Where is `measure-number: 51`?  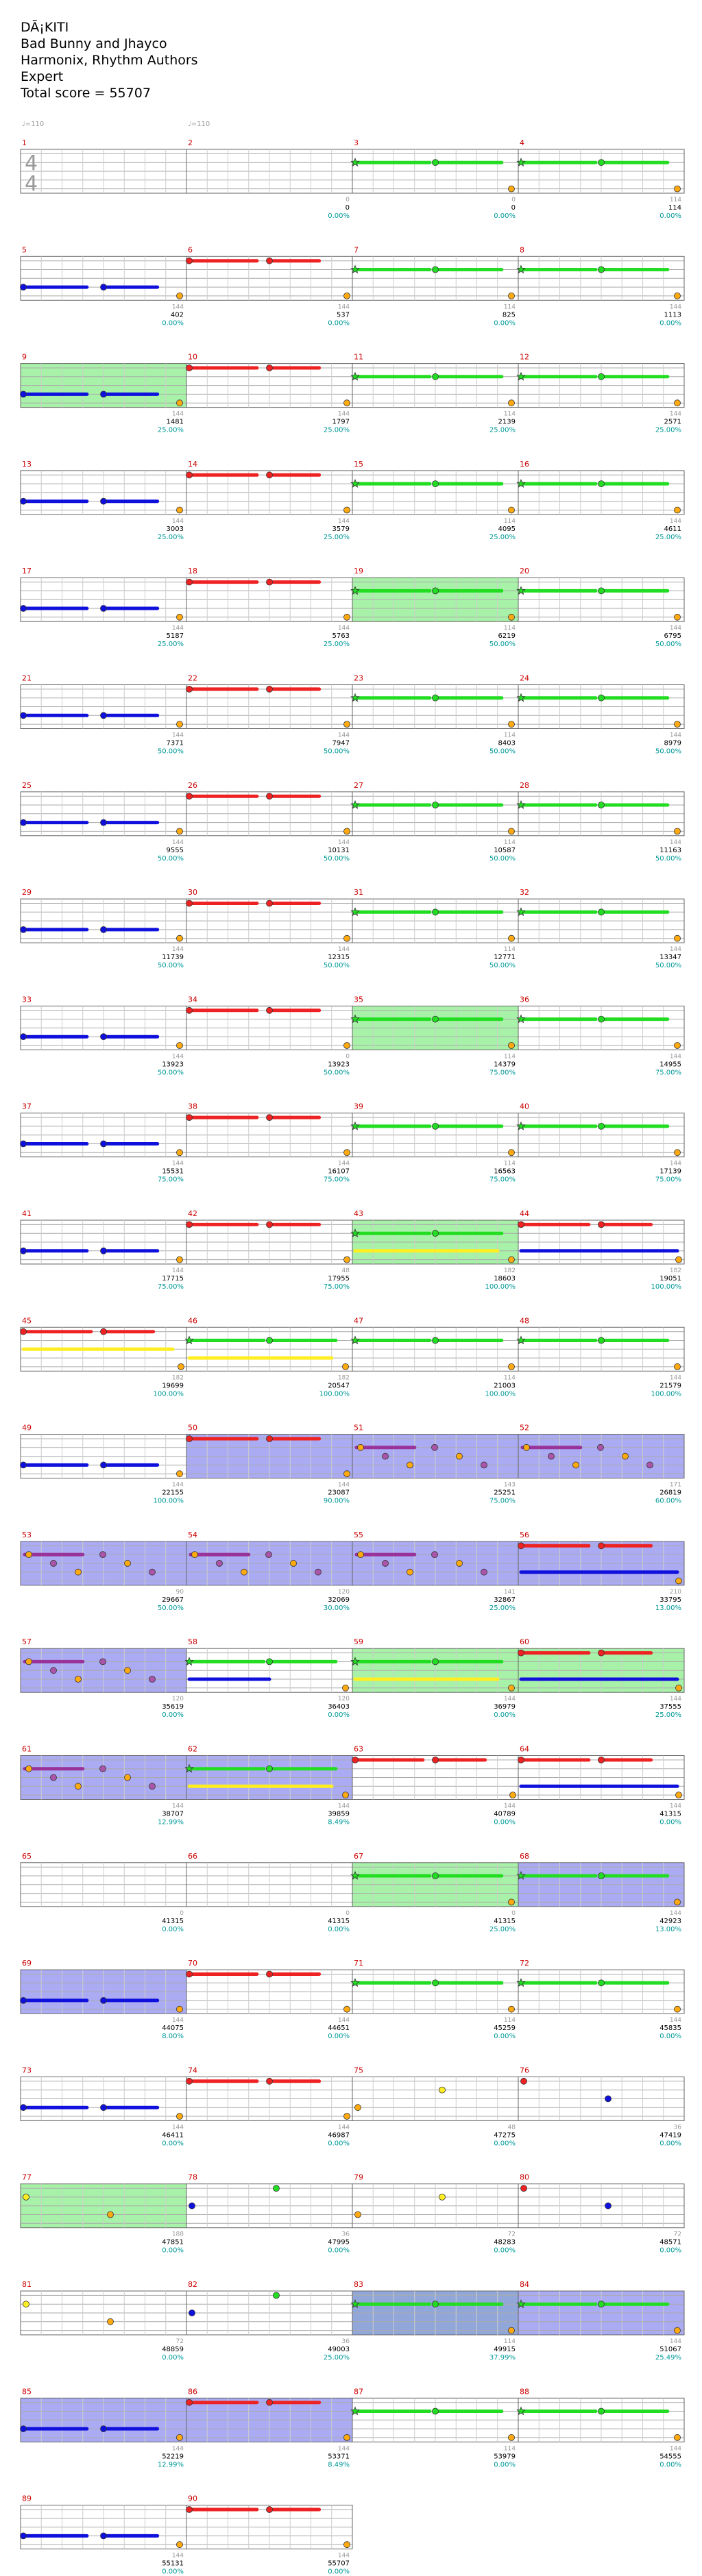
measure-number: 51 is located at coordinates (359, 1428).